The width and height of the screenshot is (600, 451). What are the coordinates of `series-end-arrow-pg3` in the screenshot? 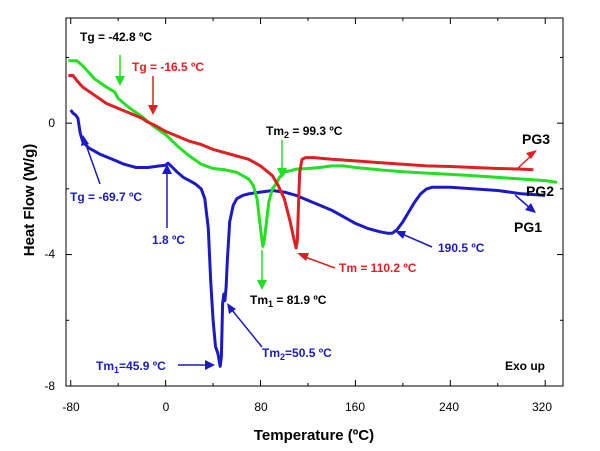 It's located at (527, 159).